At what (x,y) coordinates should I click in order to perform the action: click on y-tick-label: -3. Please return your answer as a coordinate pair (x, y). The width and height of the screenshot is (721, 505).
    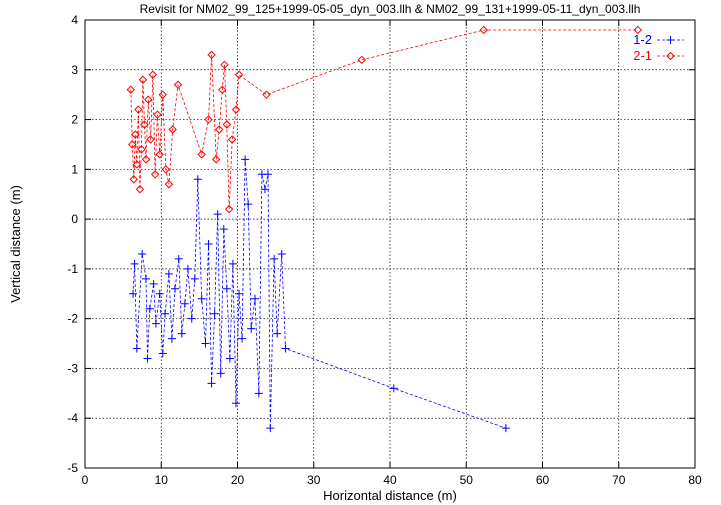
    Looking at the image, I should click on (72, 368).